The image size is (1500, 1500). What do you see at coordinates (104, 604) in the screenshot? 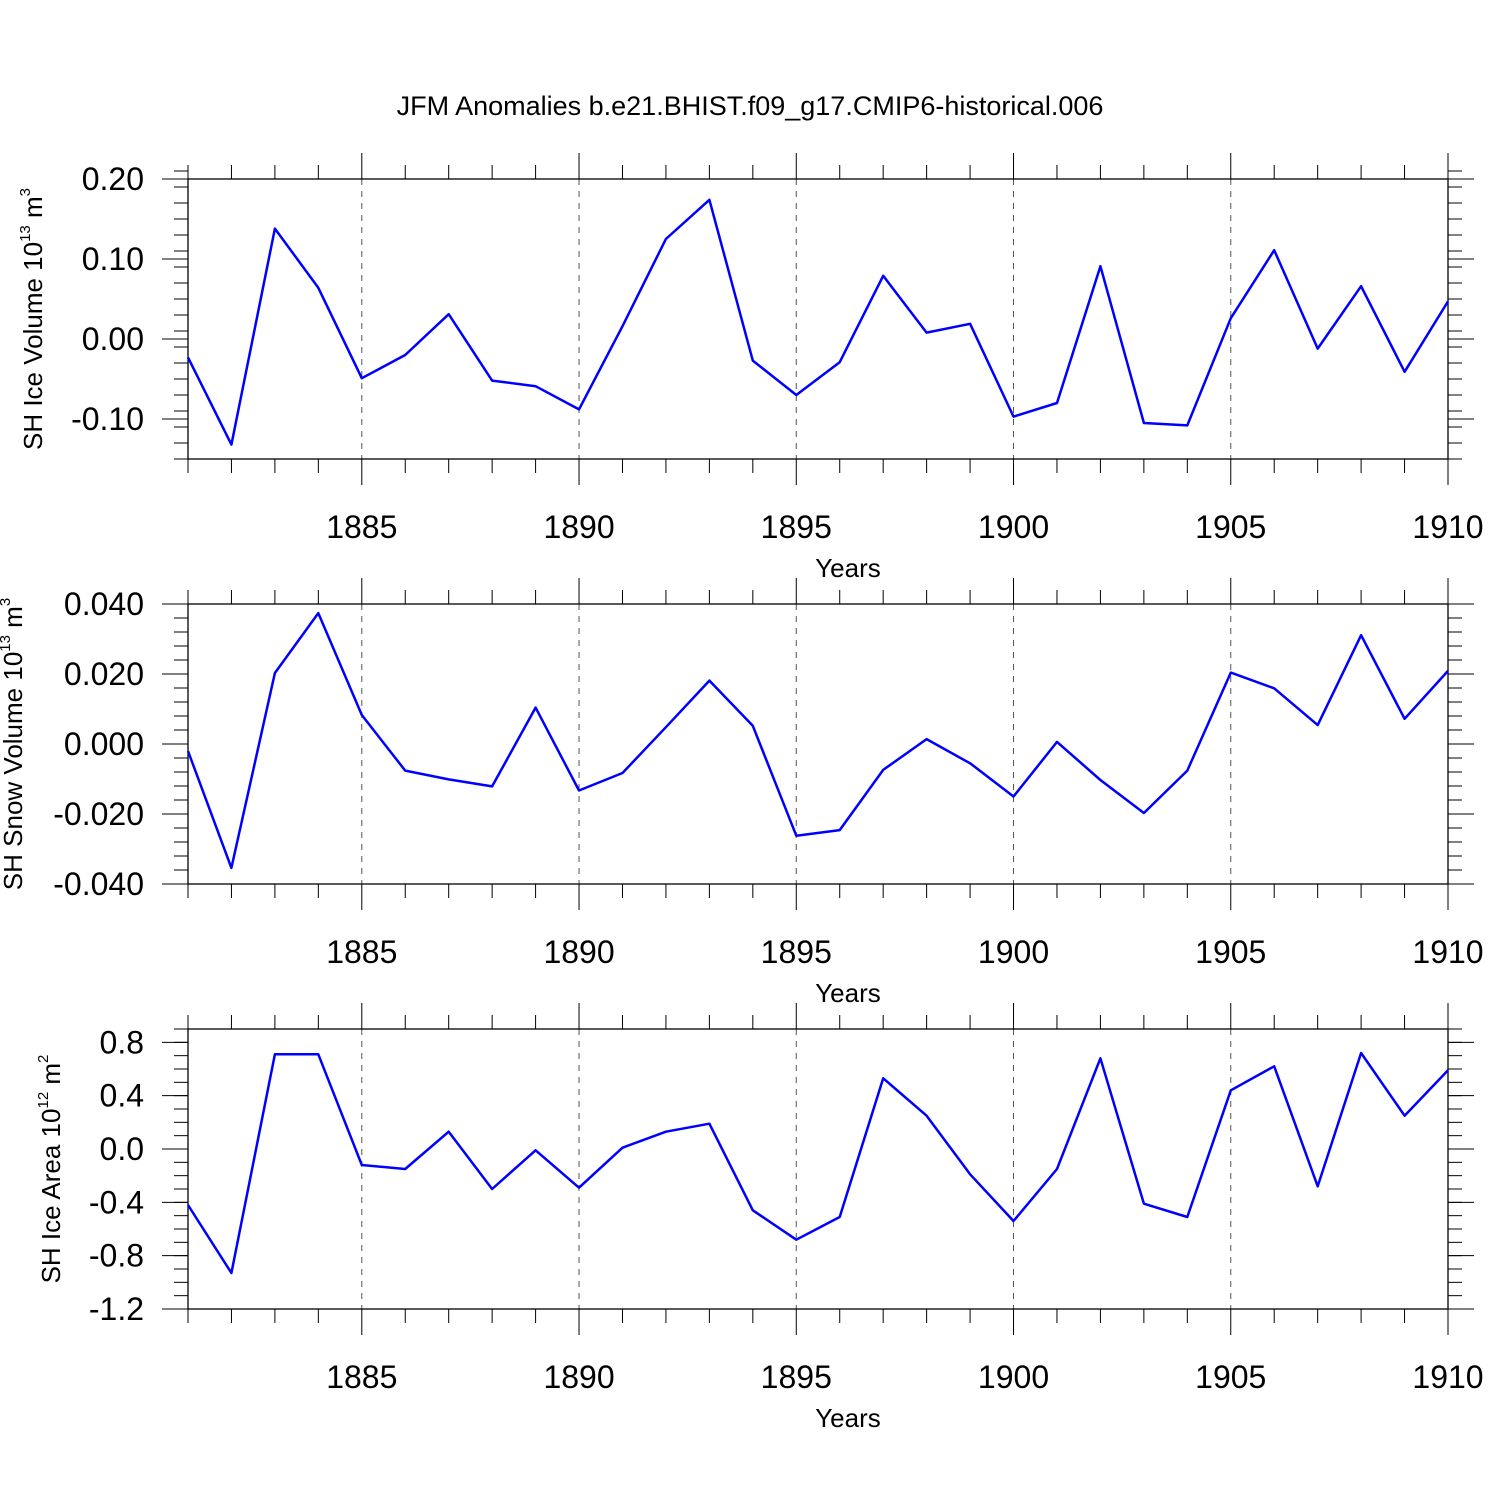
I see `y-tick-label: 0.040` at bounding box center [104, 604].